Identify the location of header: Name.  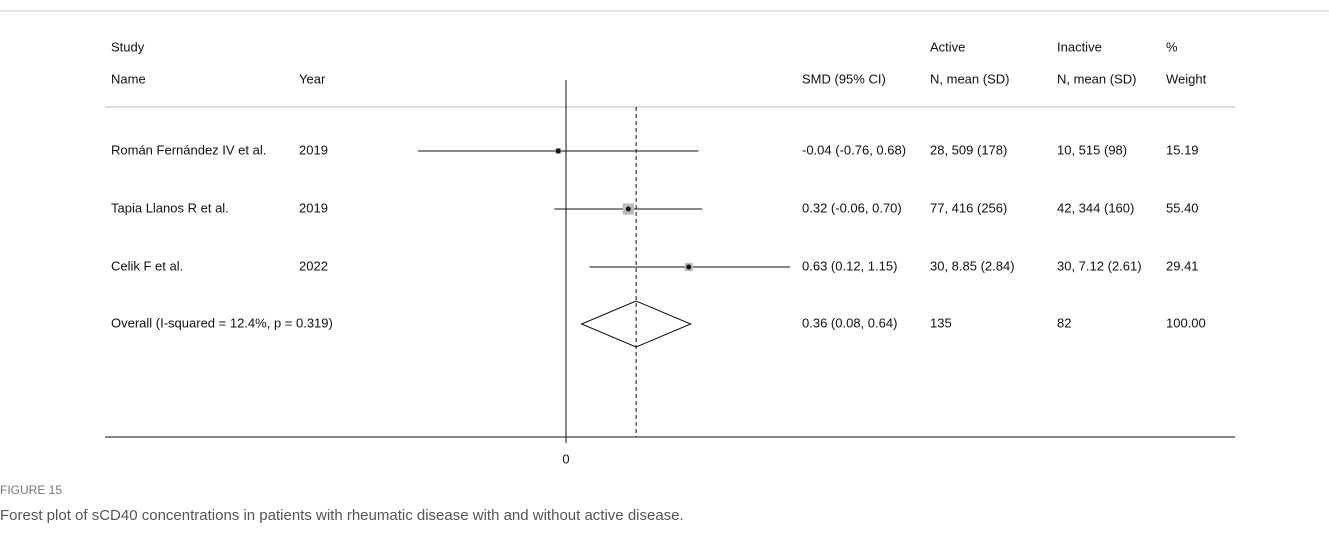
(128, 78).